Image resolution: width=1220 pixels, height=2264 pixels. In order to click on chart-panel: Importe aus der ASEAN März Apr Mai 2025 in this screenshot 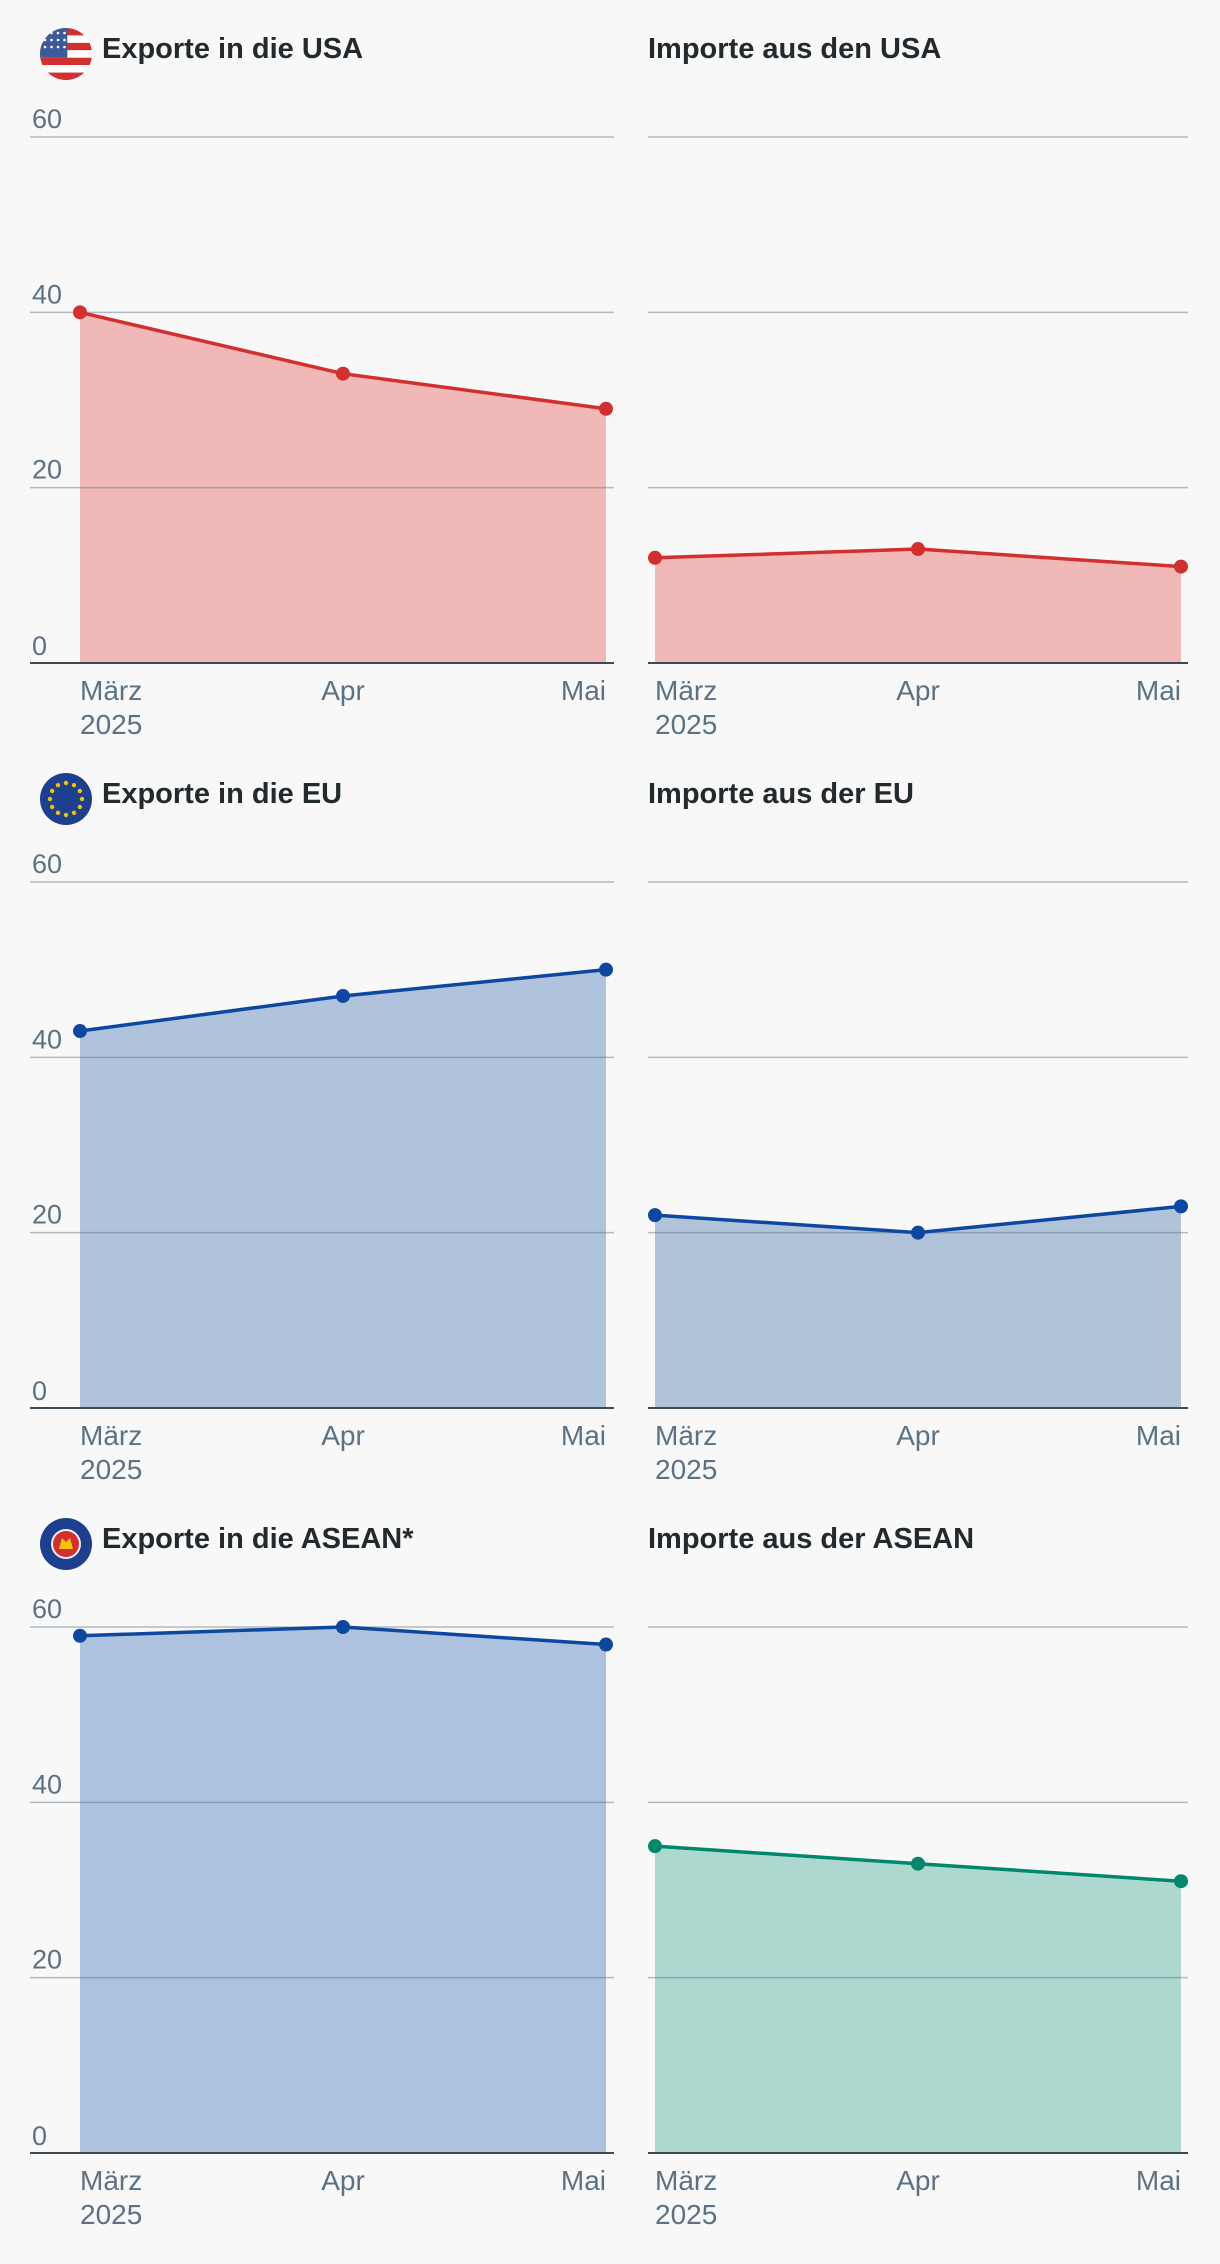, I will do `click(918, 1876)`.